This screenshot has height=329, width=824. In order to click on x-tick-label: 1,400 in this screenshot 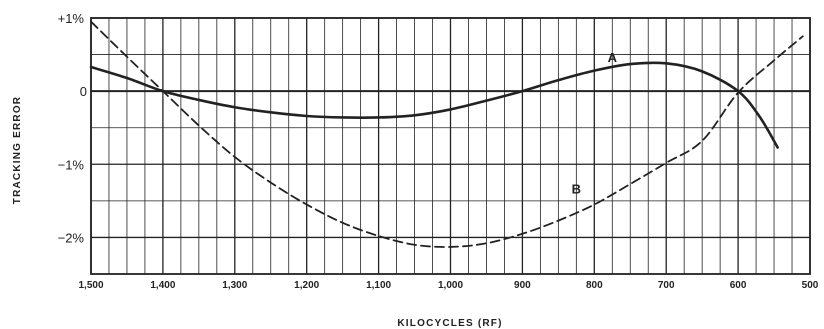, I will do `click(162, 285)`.